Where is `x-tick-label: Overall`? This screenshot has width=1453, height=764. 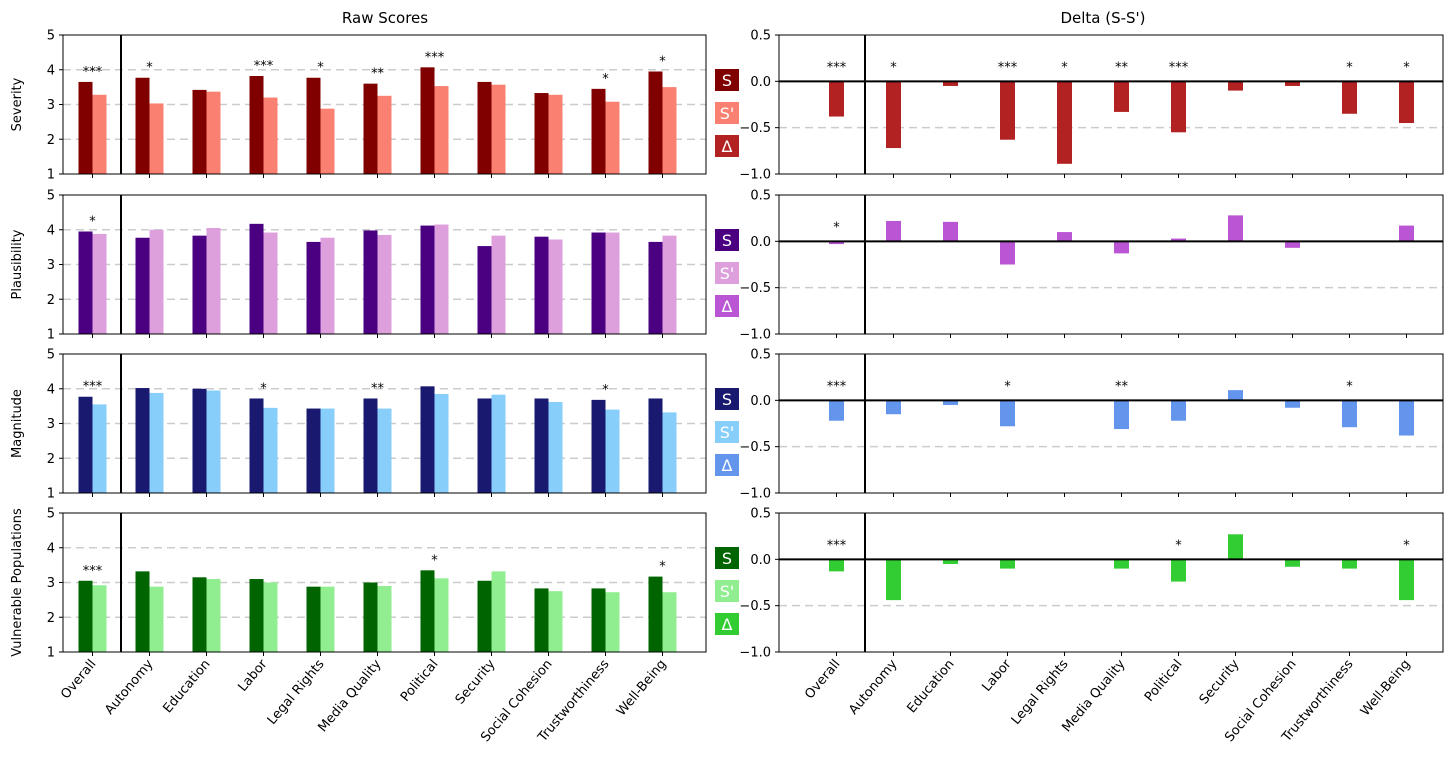
x-tick-label: Overall is located at coordinates (78, 679).